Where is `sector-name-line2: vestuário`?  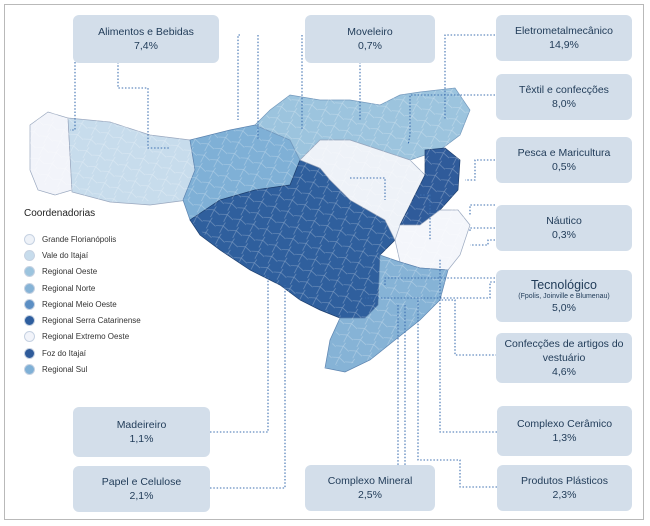
sector-name-line2: vestuário is located at coordinates (564, 358).